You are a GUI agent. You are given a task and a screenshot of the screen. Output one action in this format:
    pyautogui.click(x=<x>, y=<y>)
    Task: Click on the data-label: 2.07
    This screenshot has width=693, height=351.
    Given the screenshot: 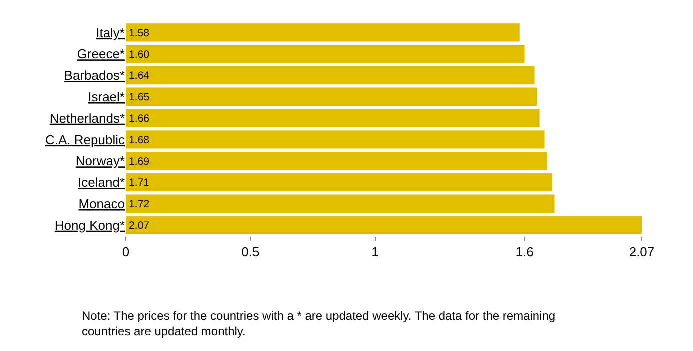 What is the action you would take?
    pyautogui.click(x=139, y=226)
    